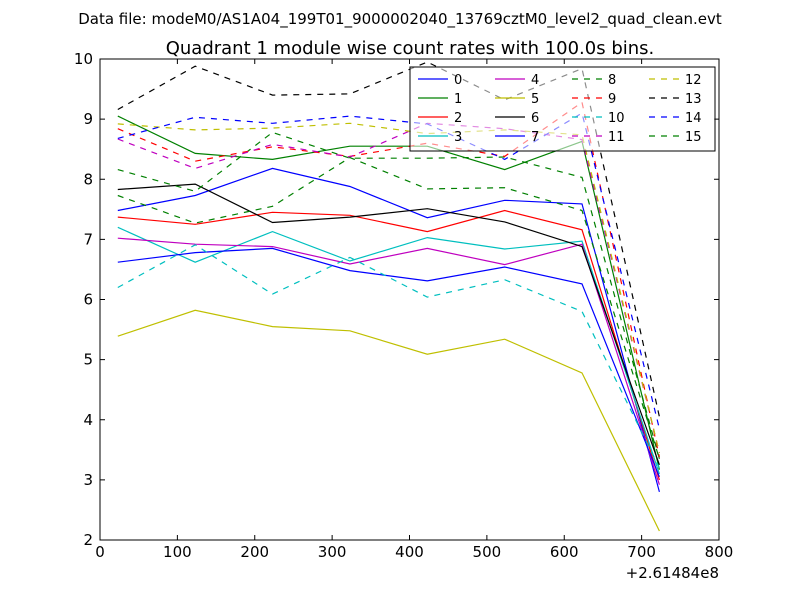  Describe the element at coordinates (177, 552) in the screenshot. I see `x-tick-label: 100` at that location.